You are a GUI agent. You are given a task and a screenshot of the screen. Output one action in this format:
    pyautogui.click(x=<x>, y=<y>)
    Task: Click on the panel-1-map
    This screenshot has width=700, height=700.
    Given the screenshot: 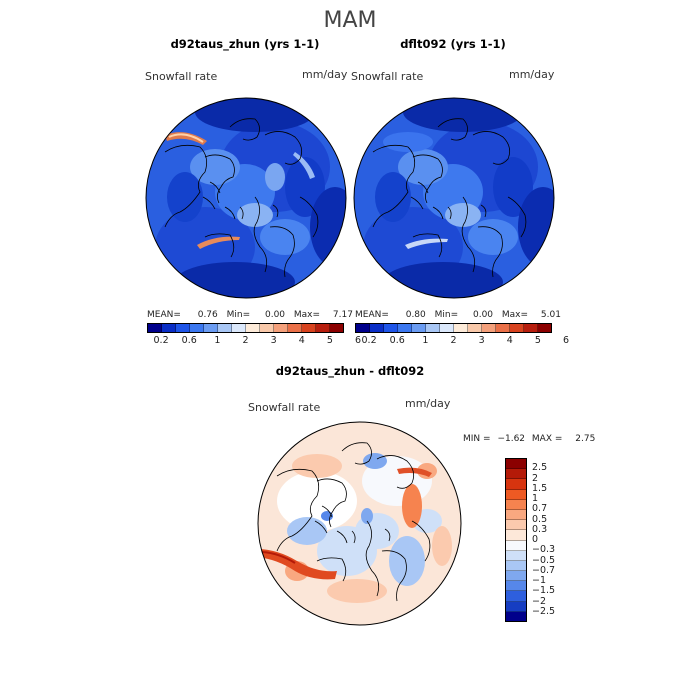 What is the action you would take?
    pyautogui.click(x=246, y=198)
    